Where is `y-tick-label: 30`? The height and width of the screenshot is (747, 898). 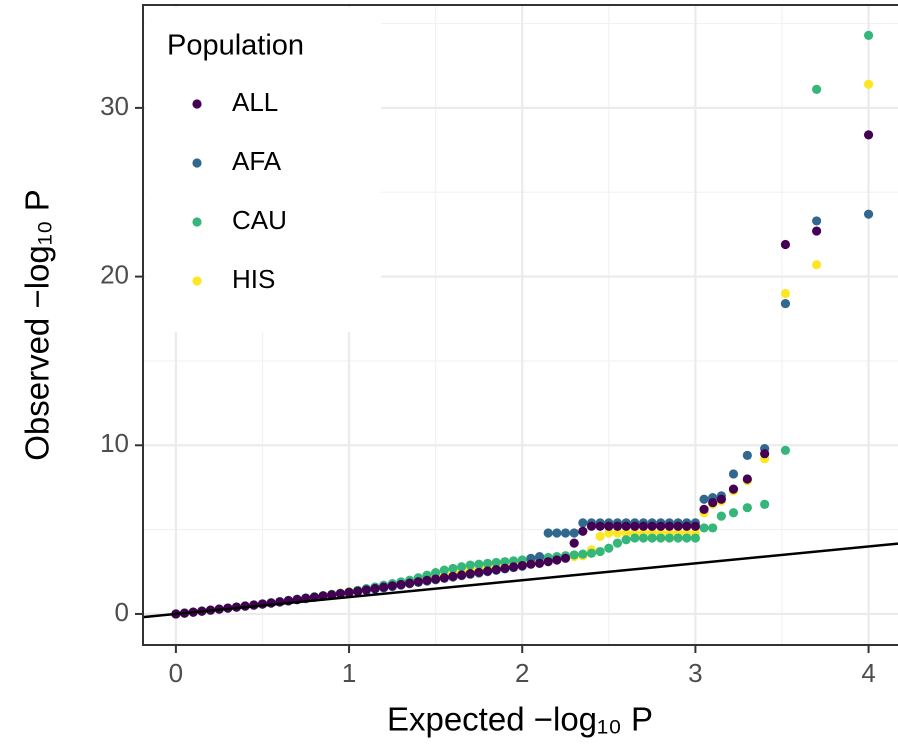 y-tick-label: 30 is located at coordinates (114, 106).